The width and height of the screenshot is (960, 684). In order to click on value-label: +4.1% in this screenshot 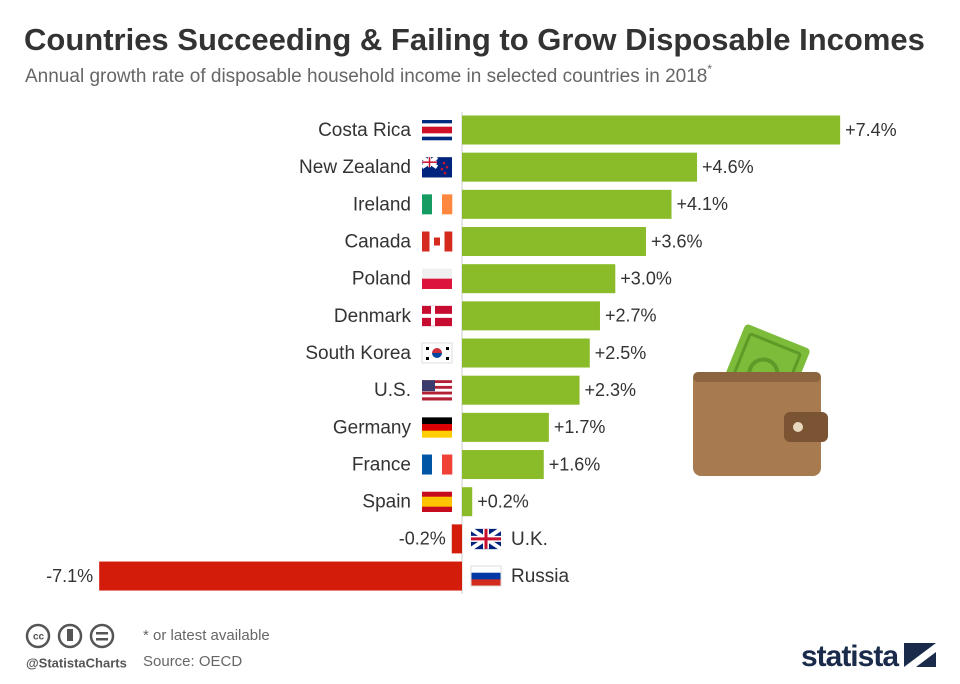, I will do `click(703, 204)`.